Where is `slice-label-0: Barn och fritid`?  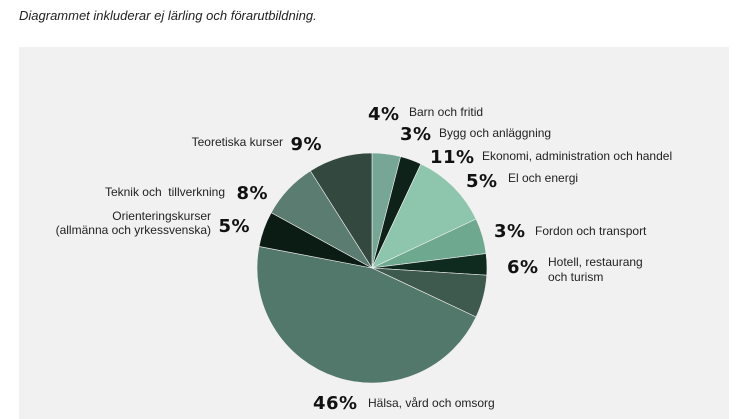 slice-label-0: Barn och fritid is located at coordinates (446, 112).